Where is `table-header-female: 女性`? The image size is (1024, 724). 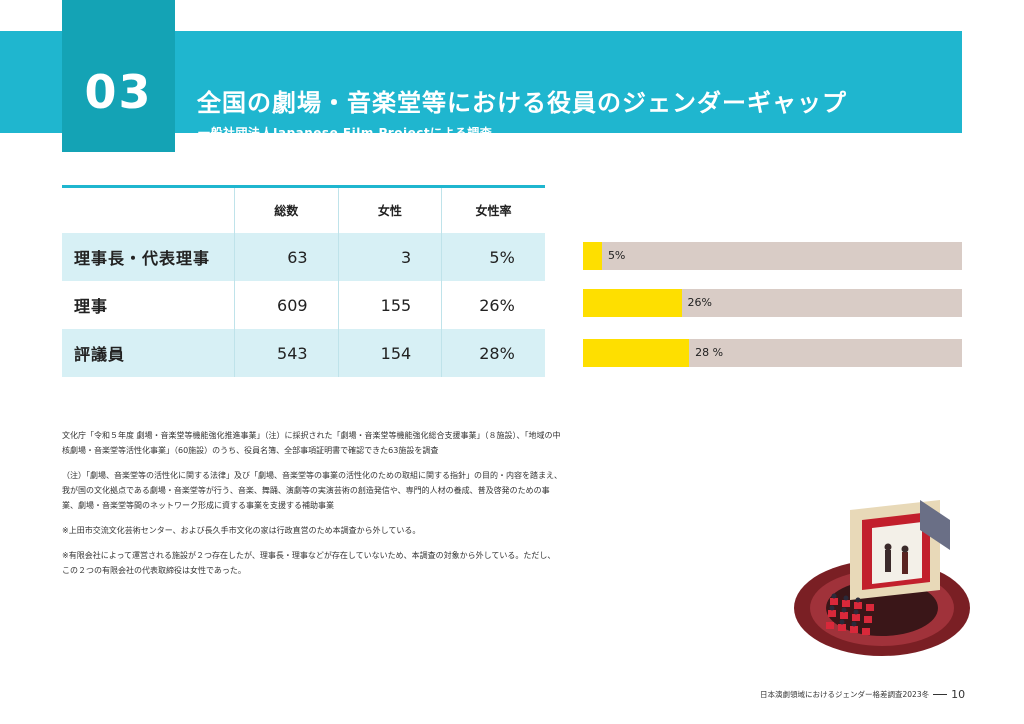
table-header-female: 女性 is located at coordinates (389, 210).